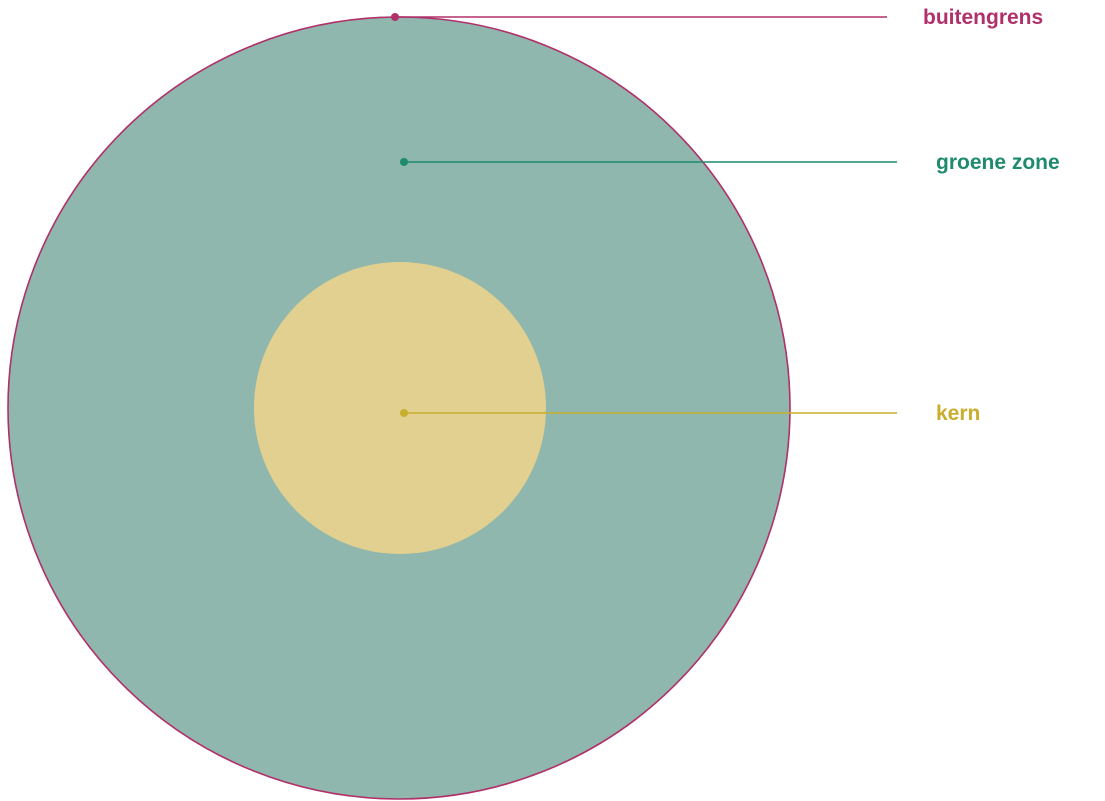 The image size is (1105, 801). Describe the element at coordinates (983, 17) in the screenshot. I see `outer-boundary-label: buitengrens` at that location.